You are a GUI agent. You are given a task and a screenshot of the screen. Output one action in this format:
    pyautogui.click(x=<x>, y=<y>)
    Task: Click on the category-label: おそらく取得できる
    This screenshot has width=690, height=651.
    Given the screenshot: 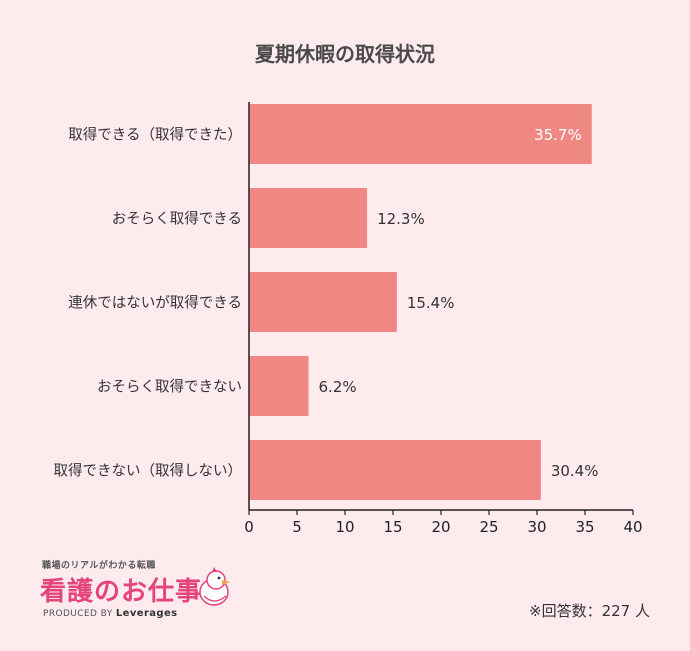 What is the action you would take?
    pyautogui.click(x=176, y=219)
    